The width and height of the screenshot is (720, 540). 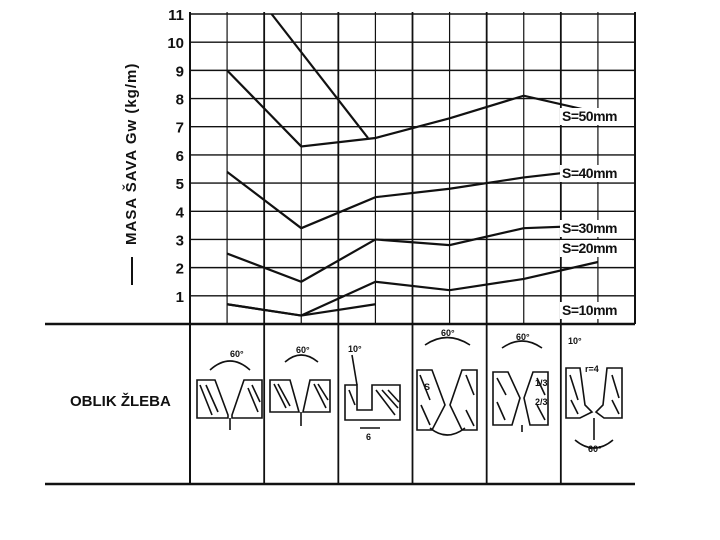 What do you see at coordinates (237, 354) in the screenshot?
I see `groove-angle-1: 60°` at bounding box center [237, 354].